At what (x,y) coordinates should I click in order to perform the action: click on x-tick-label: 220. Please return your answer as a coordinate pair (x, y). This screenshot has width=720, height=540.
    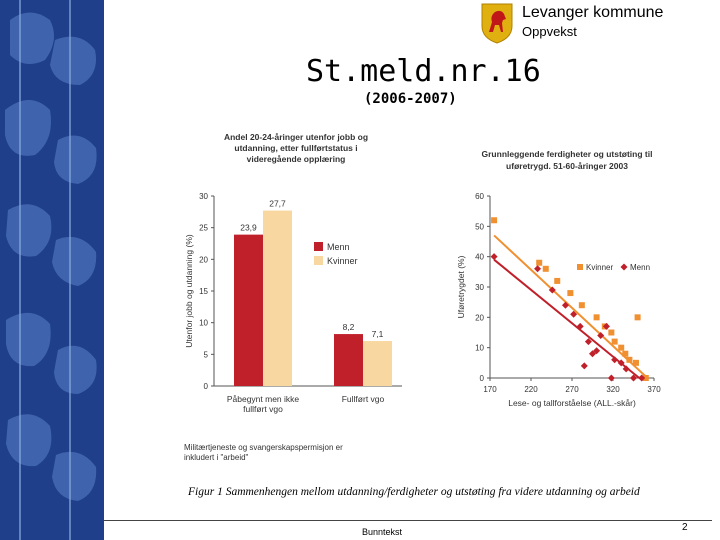
    Looking at the image, I should click on (531, 389).